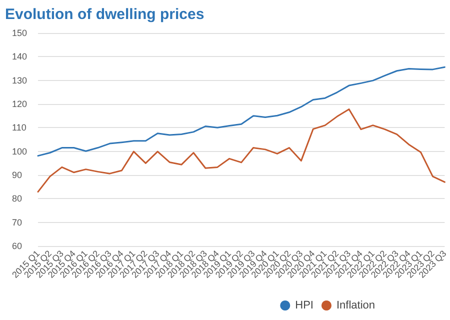  I want to click on y-tick-label: 130, so click(20, 80).